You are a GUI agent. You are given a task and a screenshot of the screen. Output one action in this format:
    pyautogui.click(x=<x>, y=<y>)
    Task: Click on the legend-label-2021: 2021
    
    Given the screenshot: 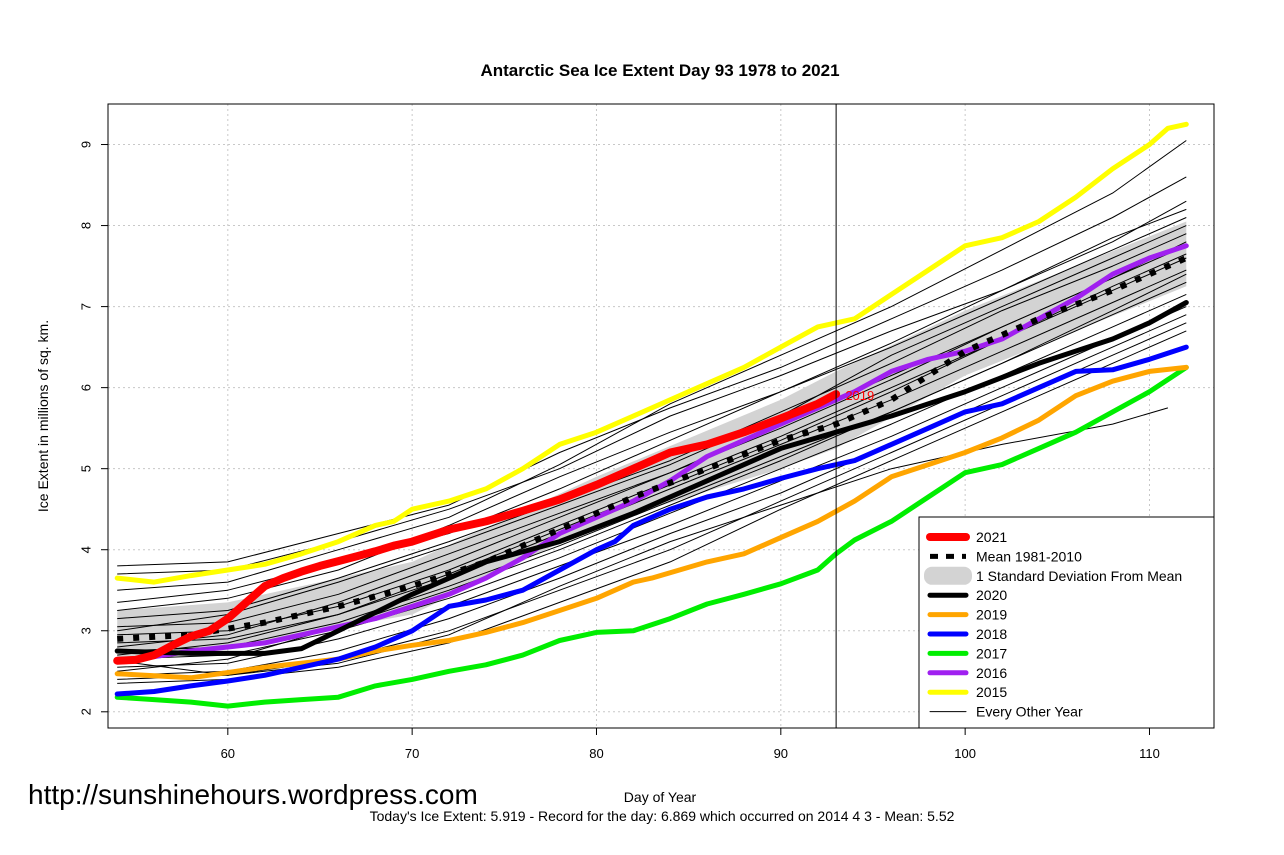 What is the action you would take?
    pyautogui.click(x=991, y=537)
    